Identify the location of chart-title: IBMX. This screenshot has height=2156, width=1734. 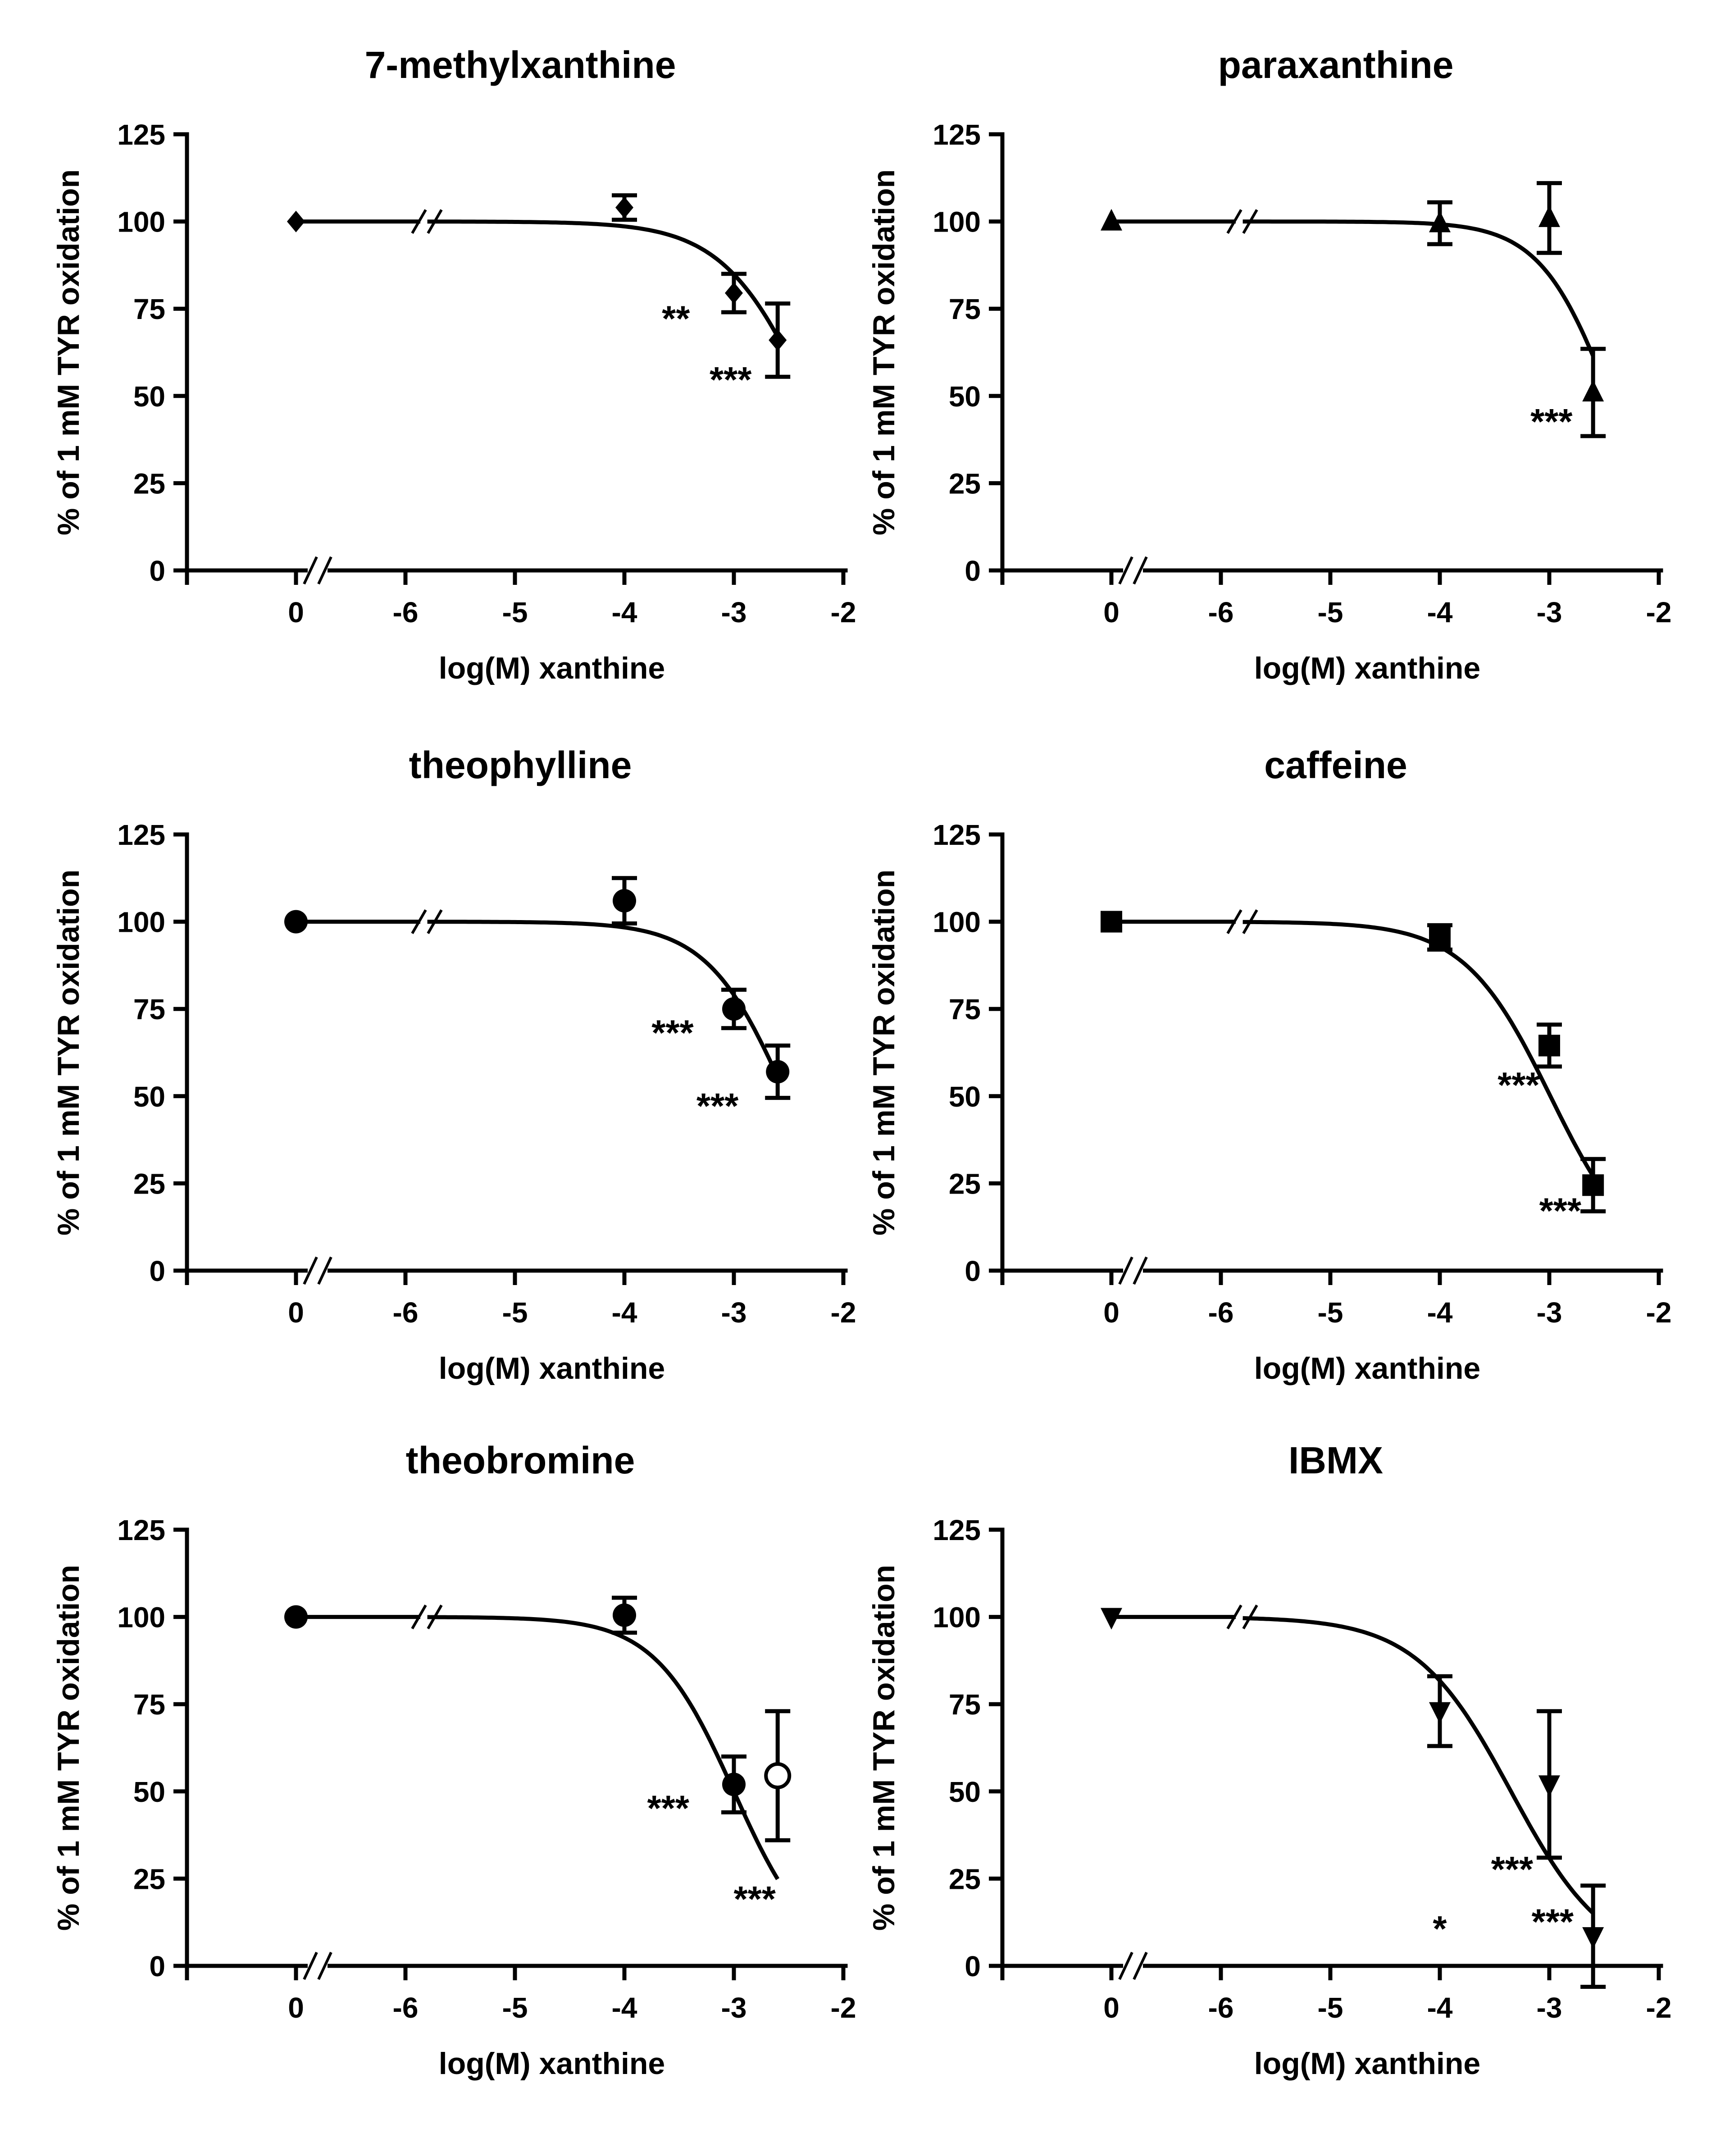
(1335, 1460).